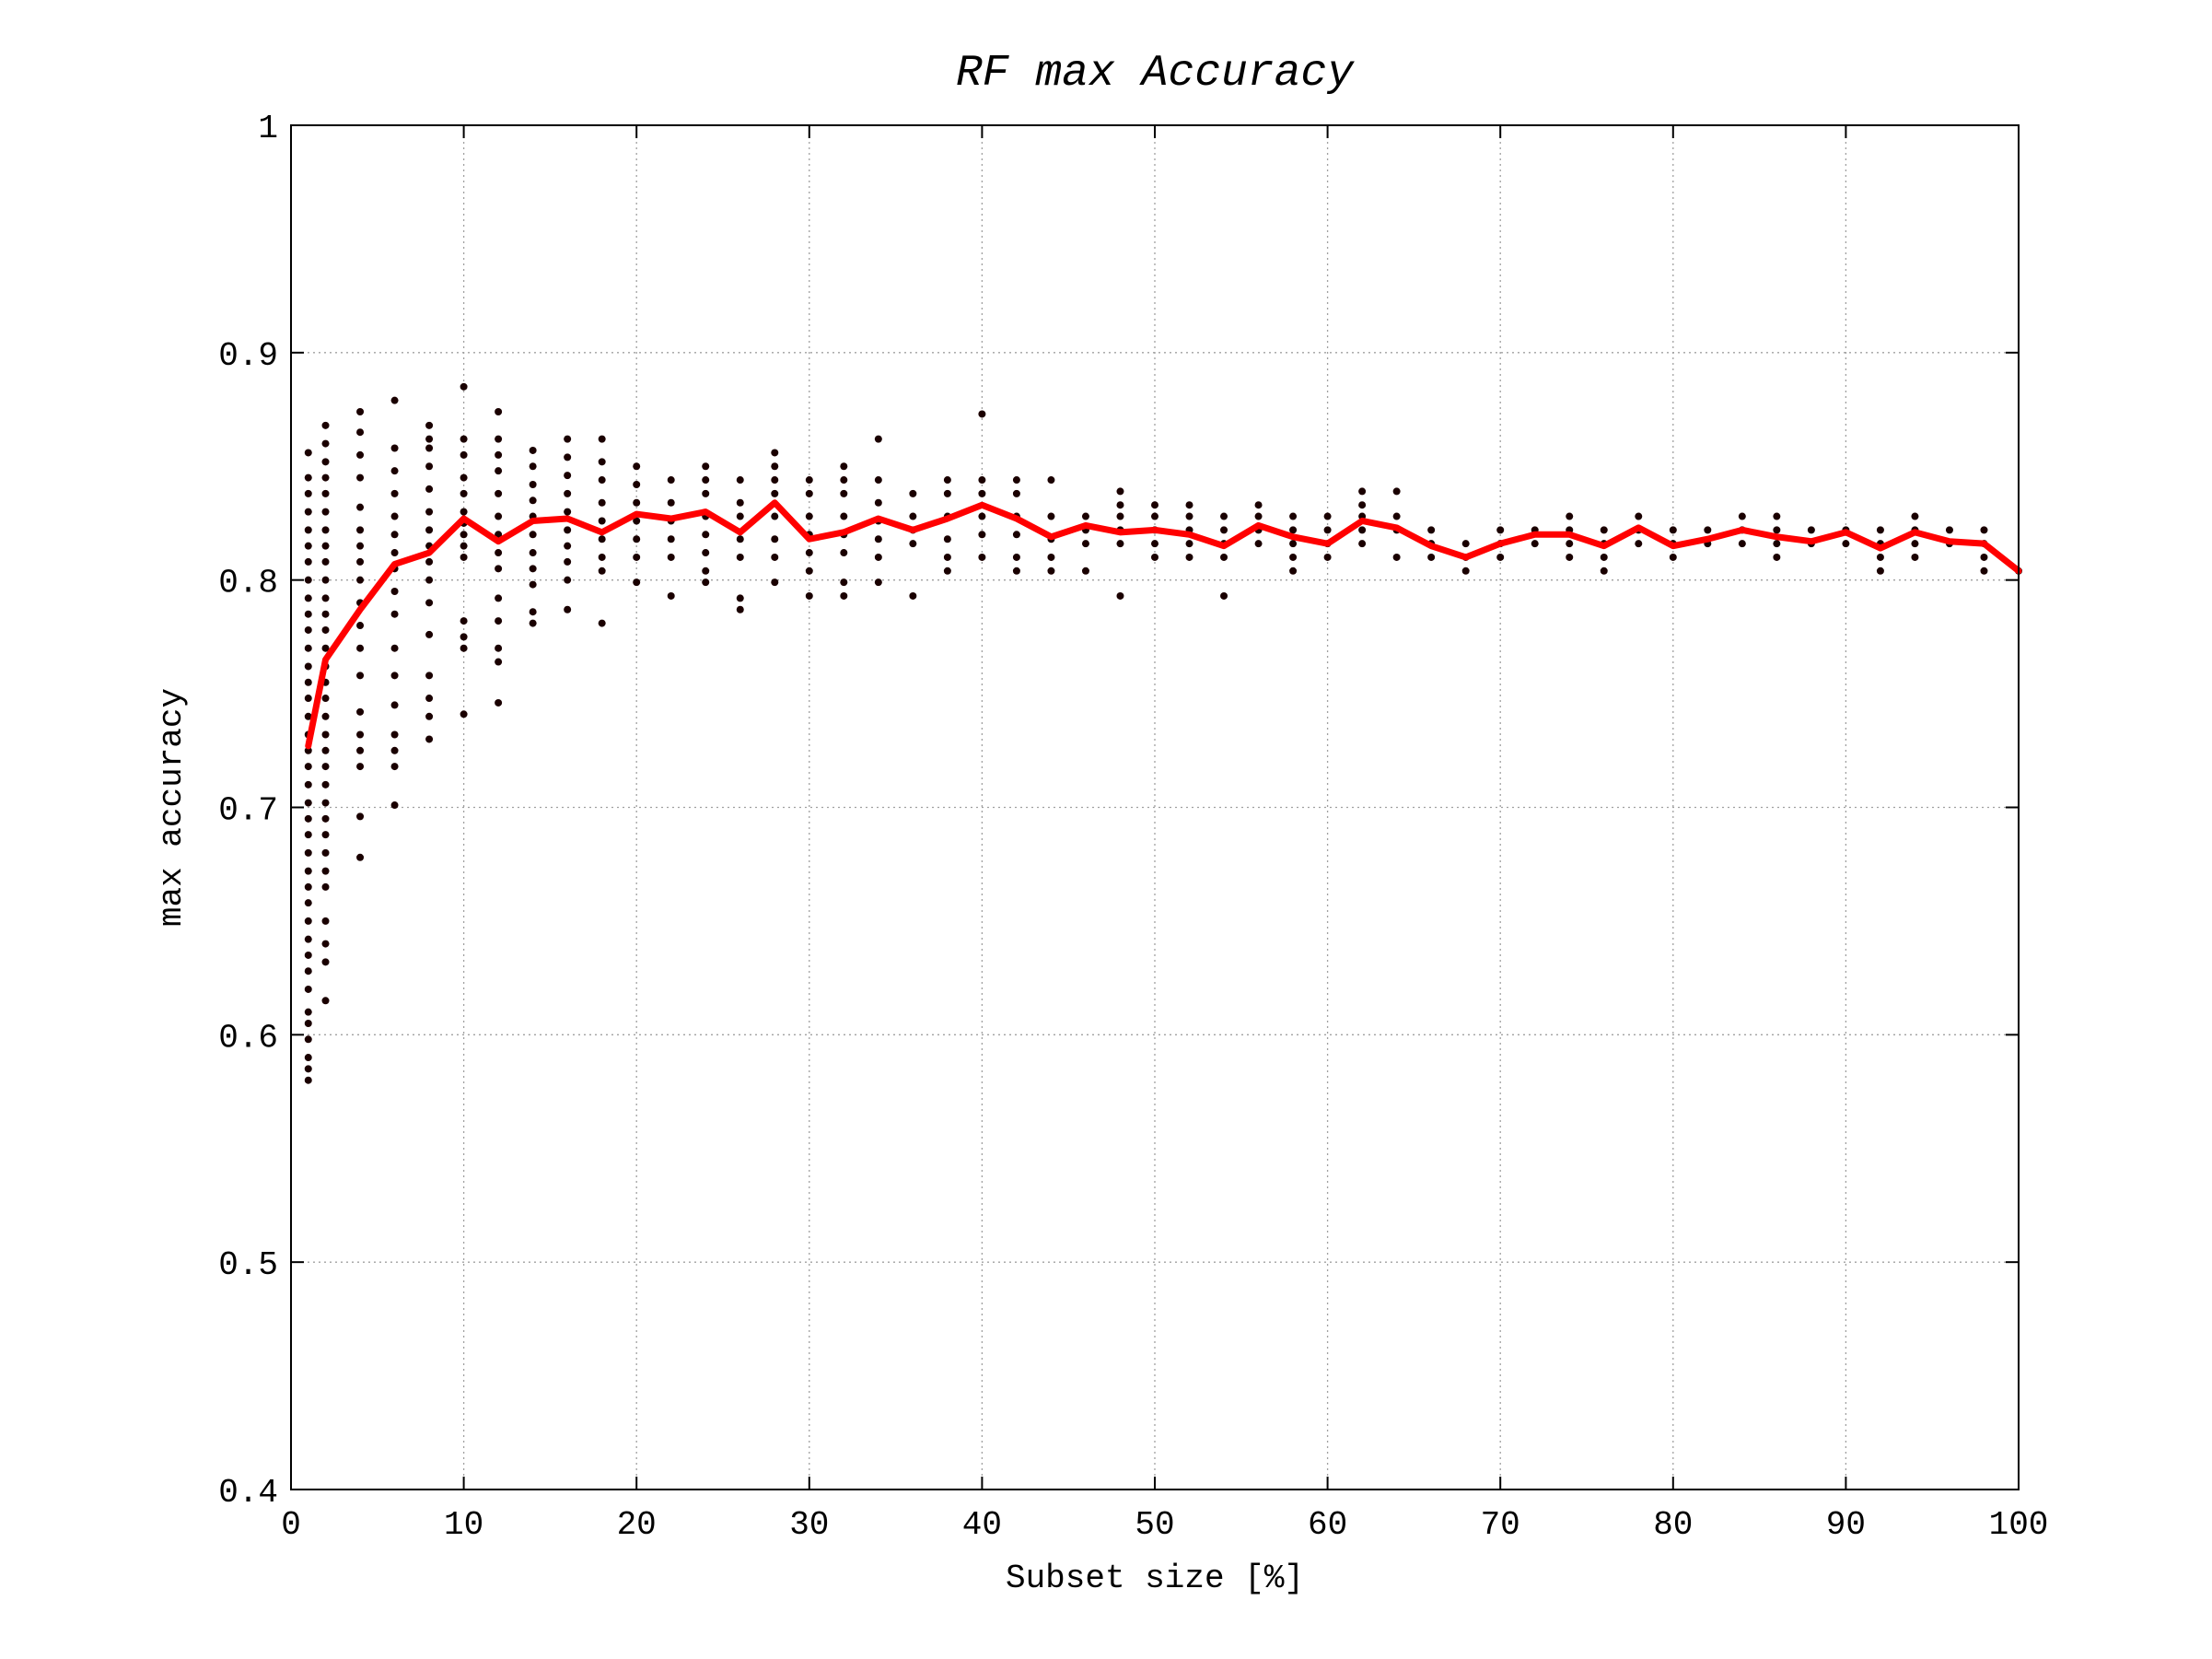 This screenshot has height=1659, width=2212. What do you see at coordinates (464, 1525) in the screenshot?
I see `x-tick-label: 10` at bounding box center [464, 1525].